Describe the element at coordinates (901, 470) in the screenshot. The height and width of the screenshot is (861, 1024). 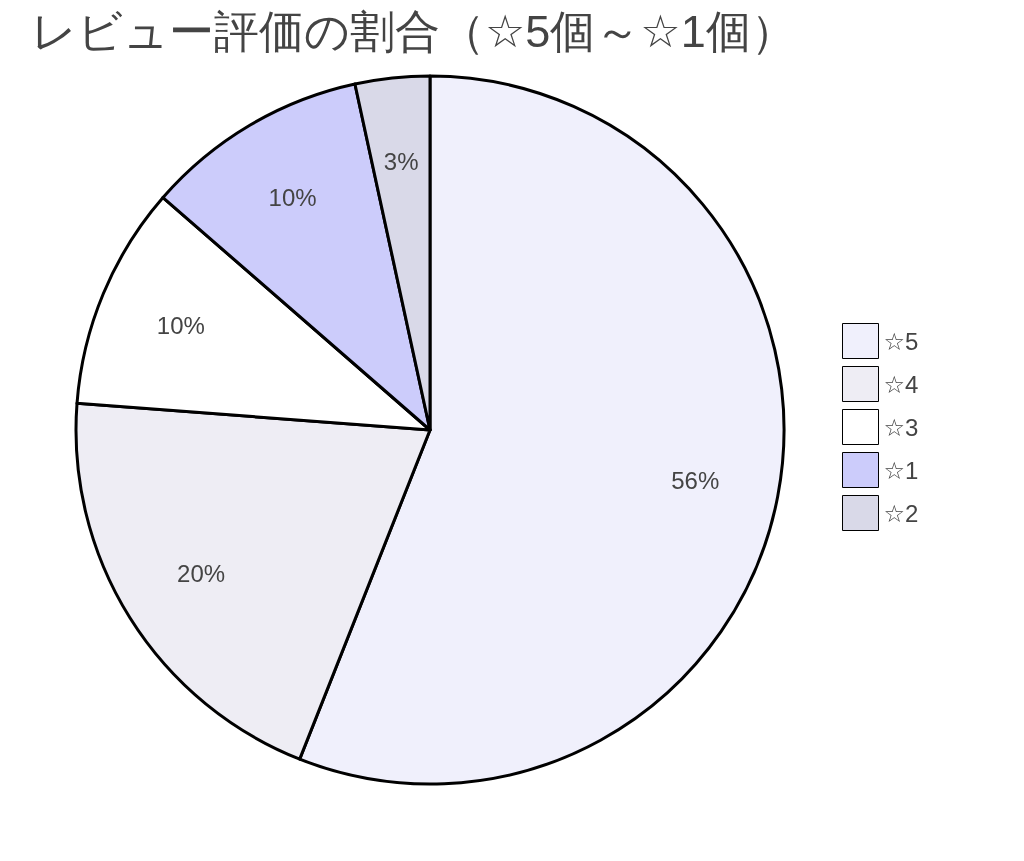
I see `legend-label: ☆1` at that location.